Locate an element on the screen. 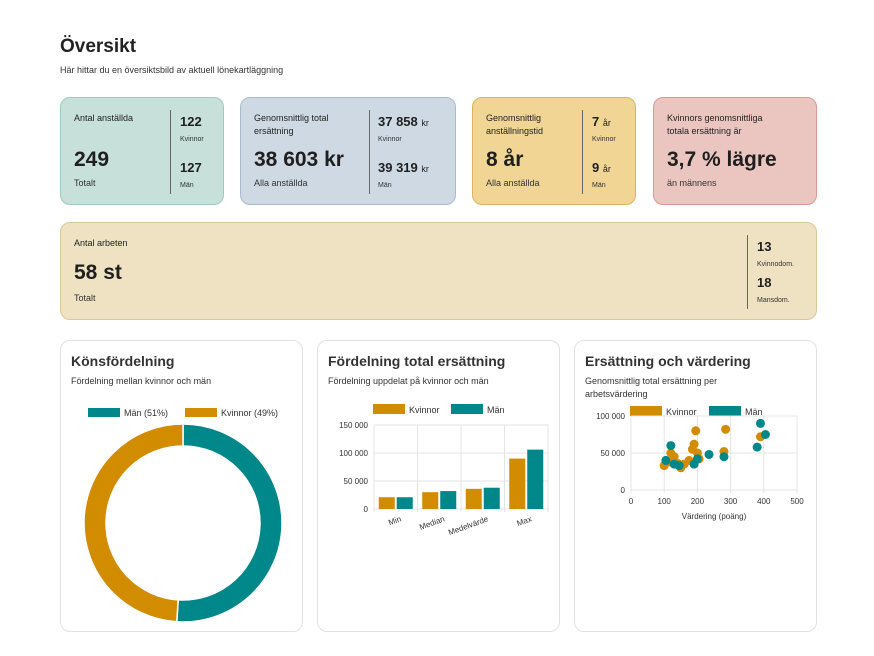 Image resolution: width=874 pixels, height=656 pixels. bar-ytick-0: 0 is located at coordinates (366, 509).